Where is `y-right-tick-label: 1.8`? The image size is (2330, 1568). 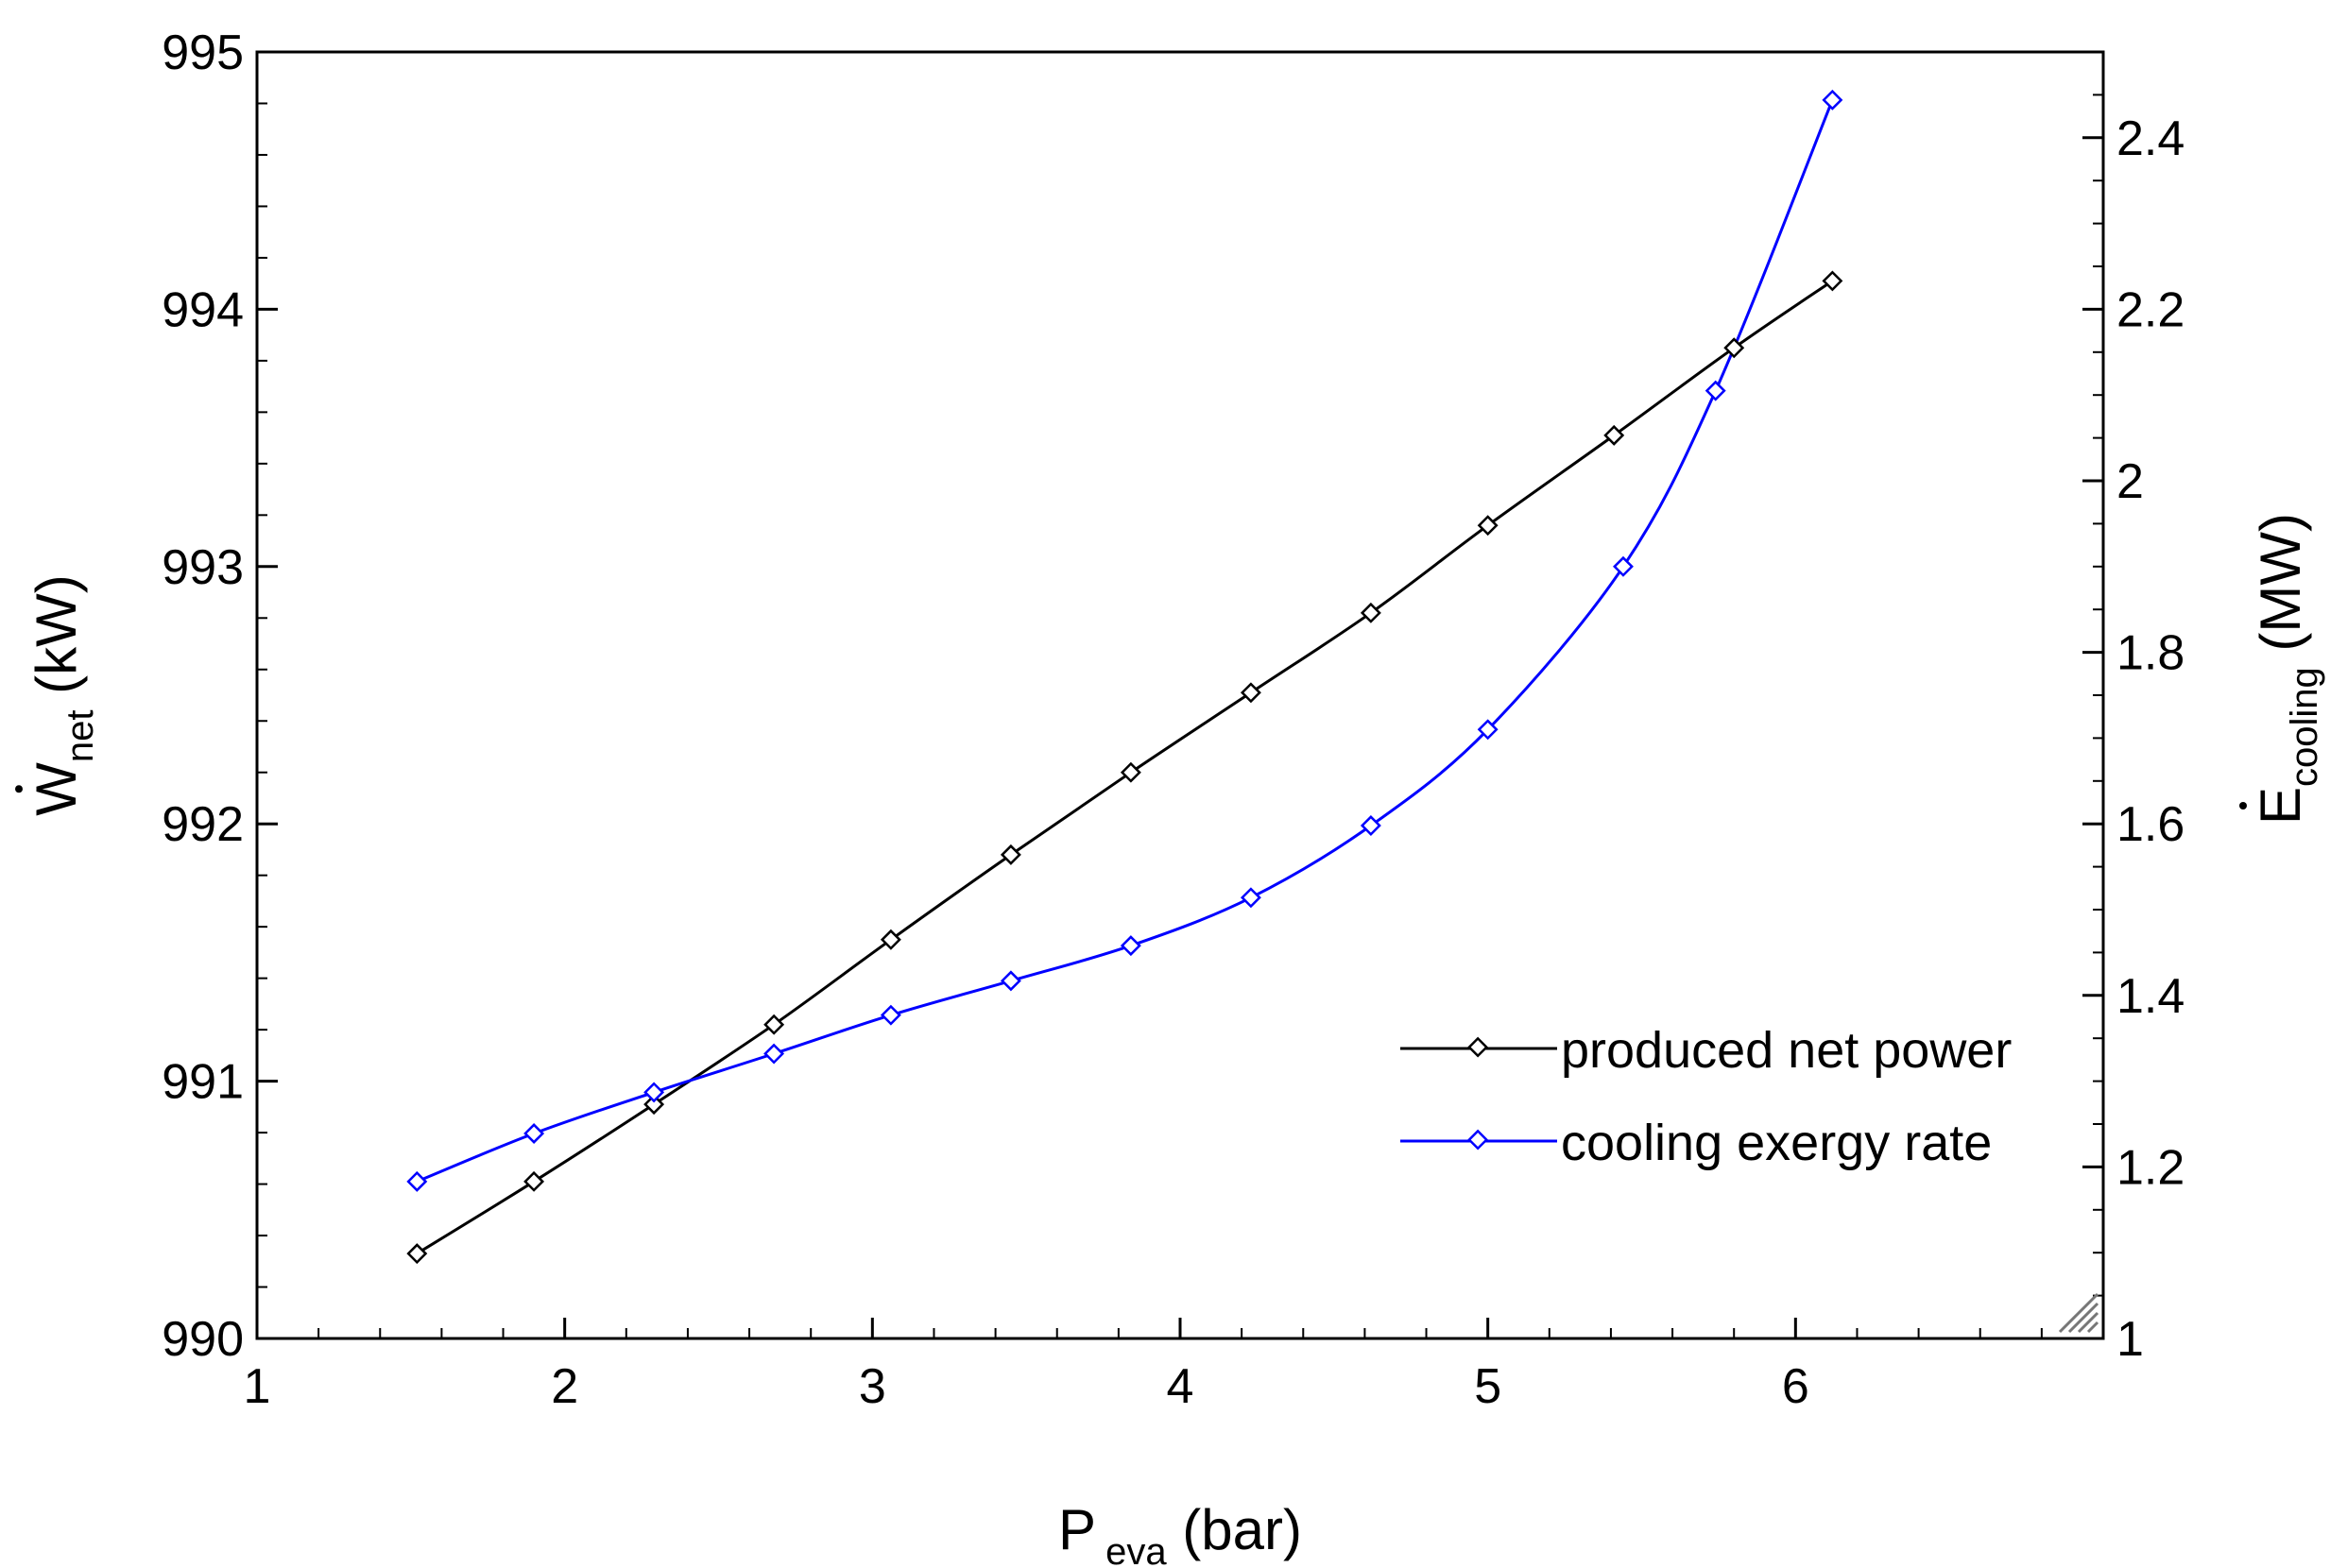 y-right-tick-label: 1.8 is located at coordinates (2150, 653).